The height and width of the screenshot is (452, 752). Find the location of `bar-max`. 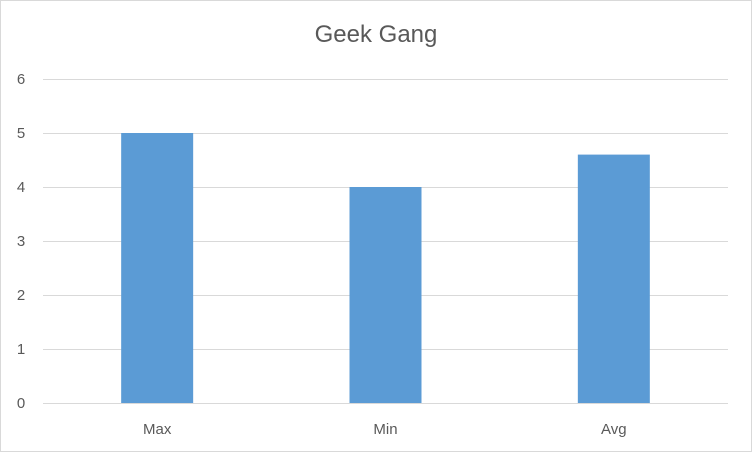

bar-max is located at coordinates (157, 268).